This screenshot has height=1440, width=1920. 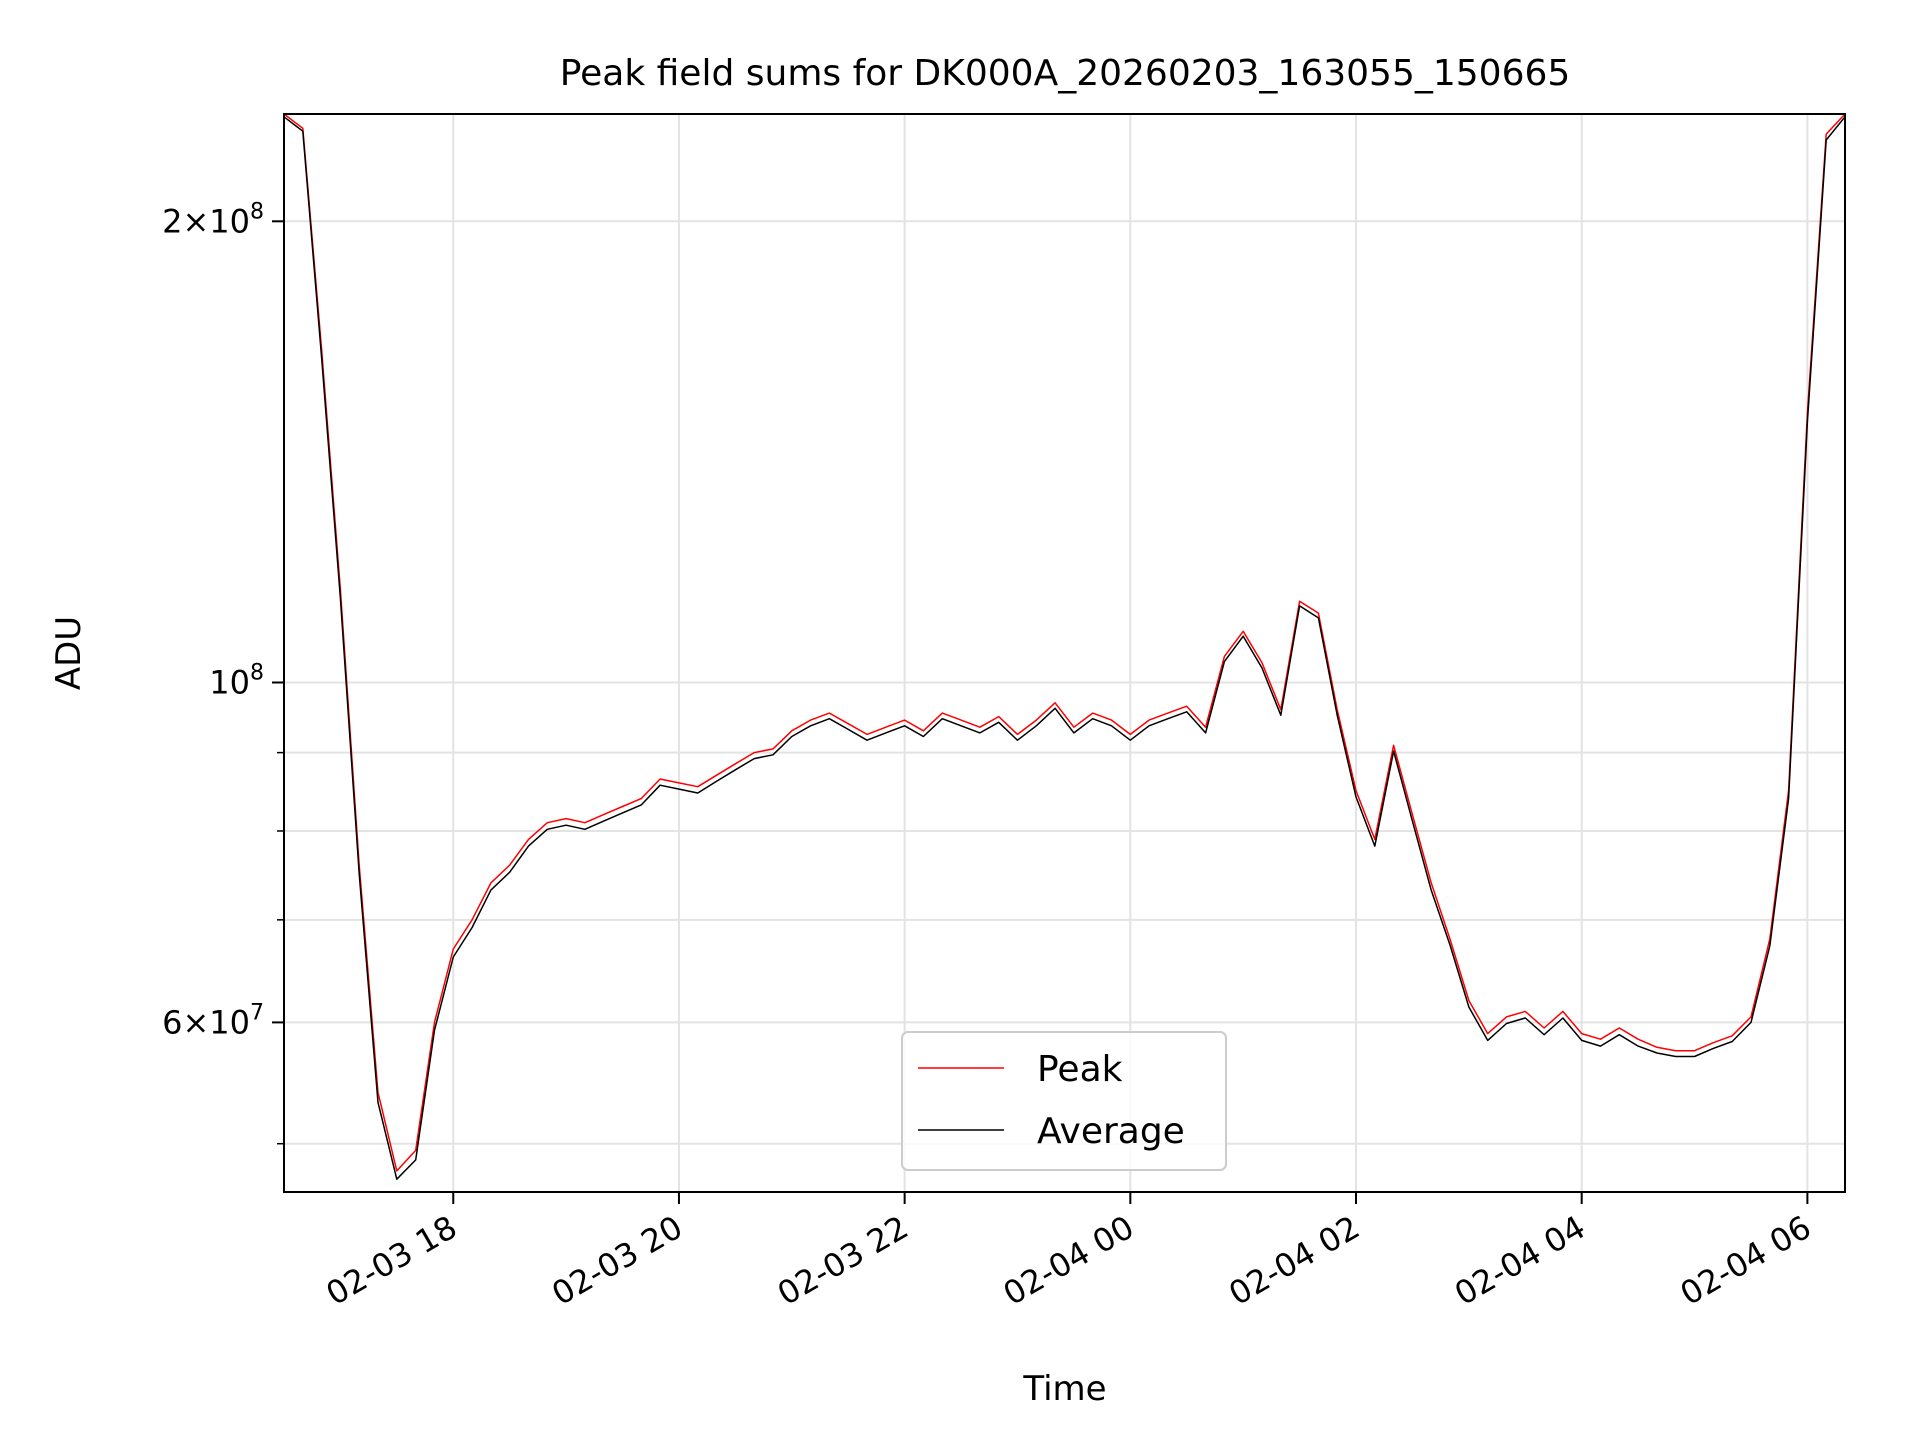 I want to click on y-axis-label: ADU, so click(x=69, y=653).